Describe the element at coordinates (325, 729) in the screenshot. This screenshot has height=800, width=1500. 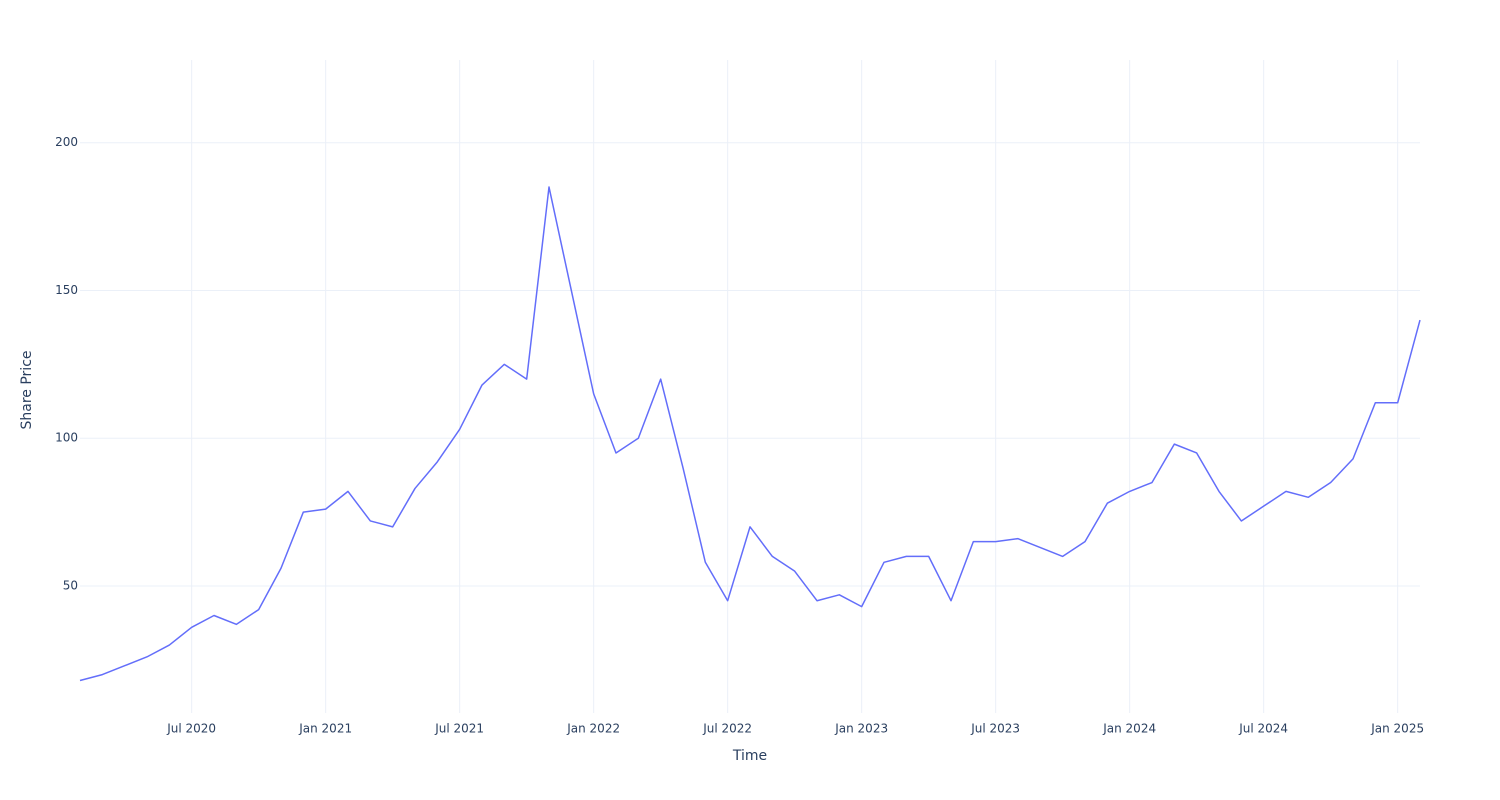
I see `x-tick-label: Jan 2021` at that location.